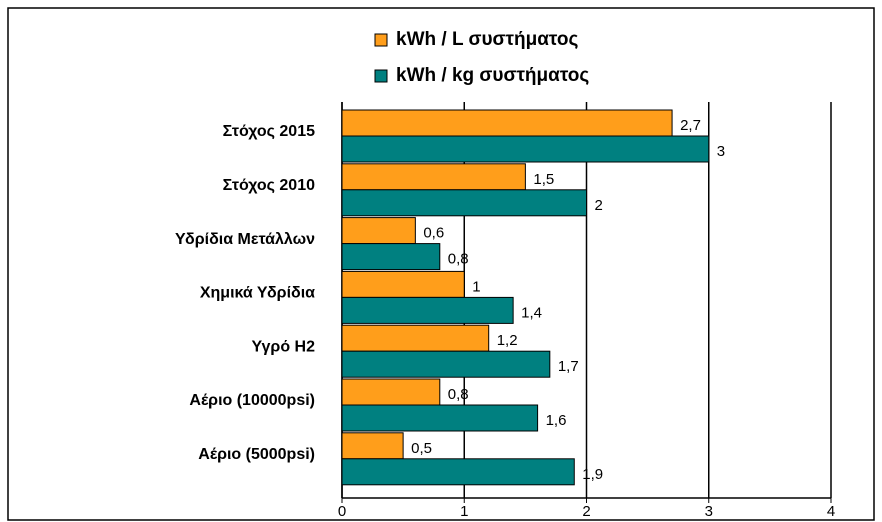 The width and height of the screenshot is (882, 522). What do you see at coordinates (690, 125) in the screenshot?
I see `data-label: 2,7` at bounding box center [690, 125].